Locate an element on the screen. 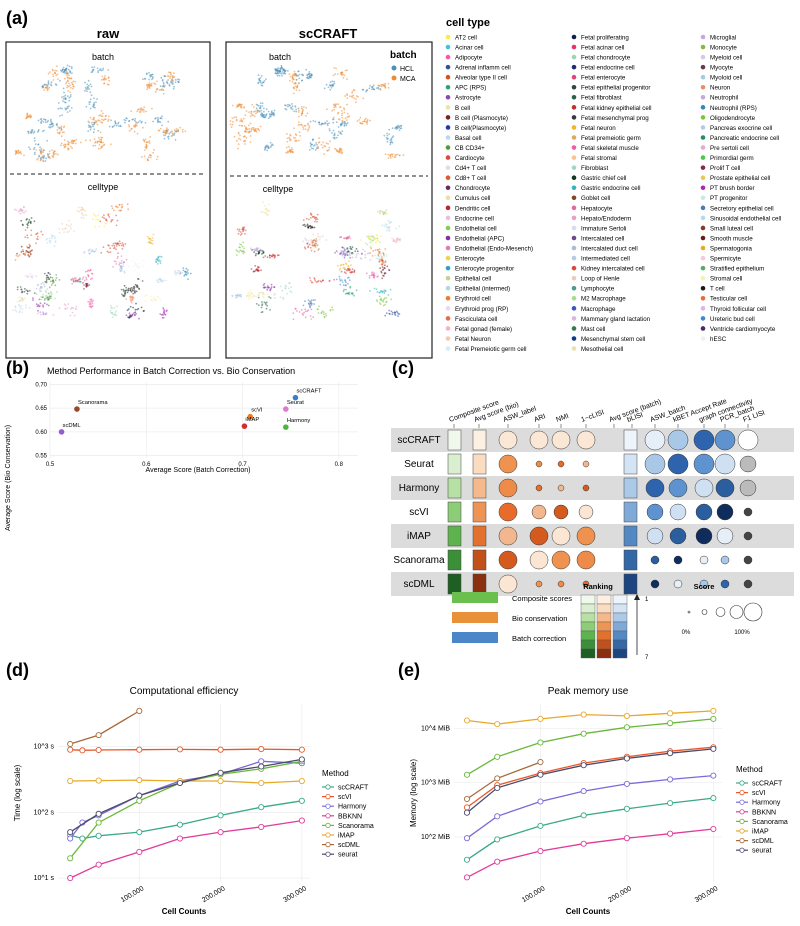  celltype-label: Goblet cell is located at coordinates (595, 198).